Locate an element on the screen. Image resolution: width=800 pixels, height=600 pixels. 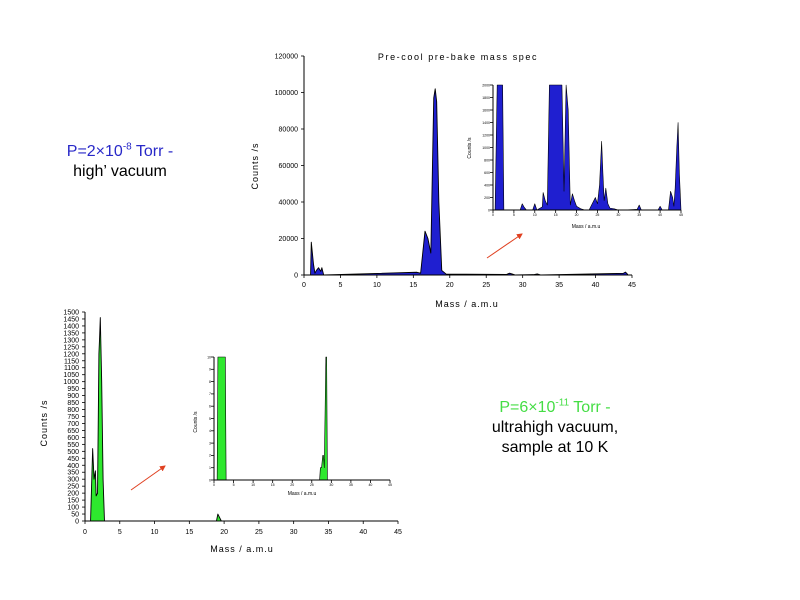
y-tick-label: 10 is located at coordinates (209, 357).